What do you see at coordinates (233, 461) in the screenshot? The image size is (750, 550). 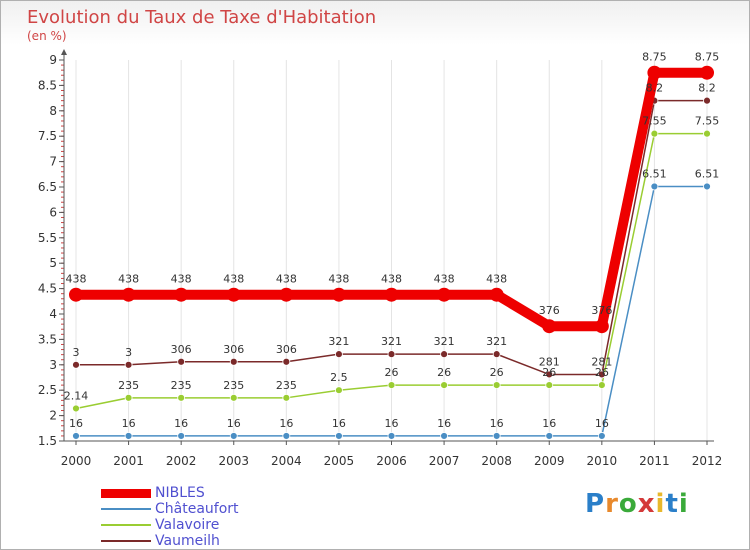 I see `x-tick-label: 2003` at bounding box center [233, 461].